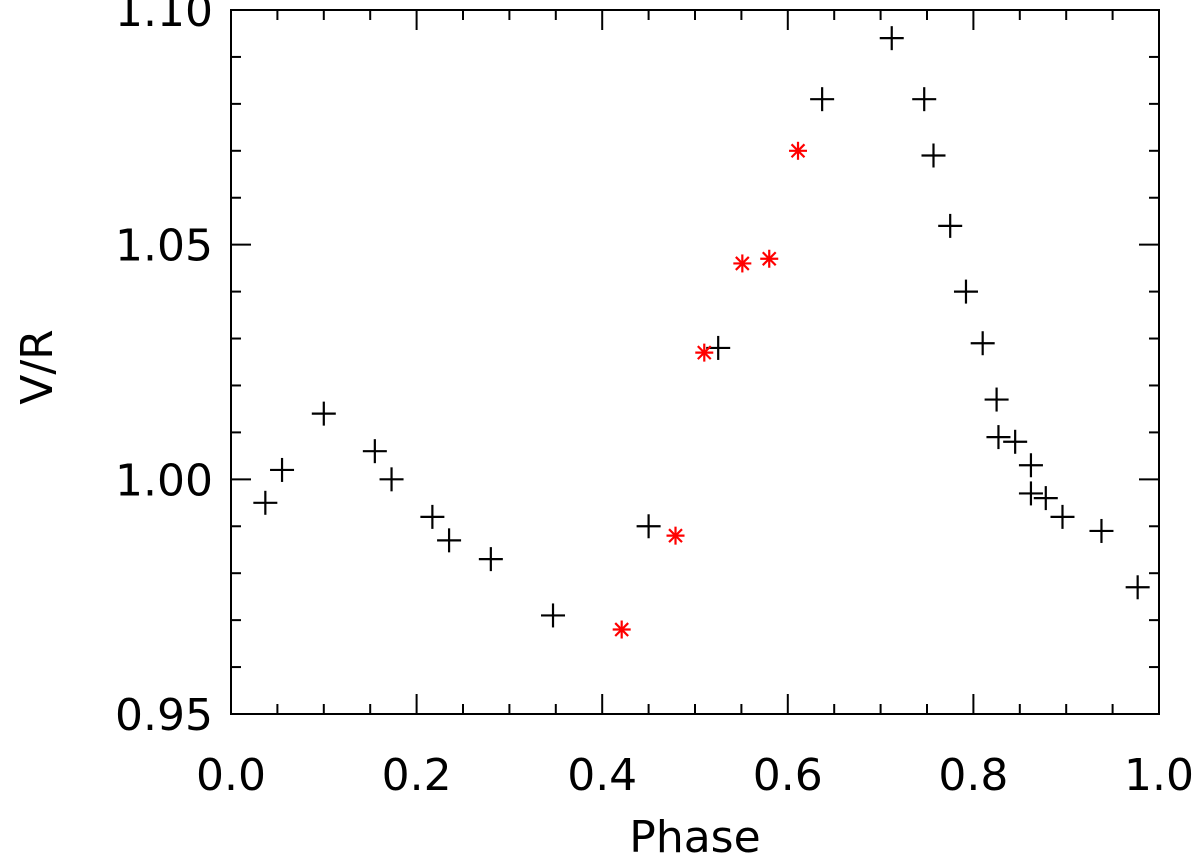 The width and height of the screenshot is (1200, 862). I want to click on y-tick-label: 1.05, so click(164, 246).